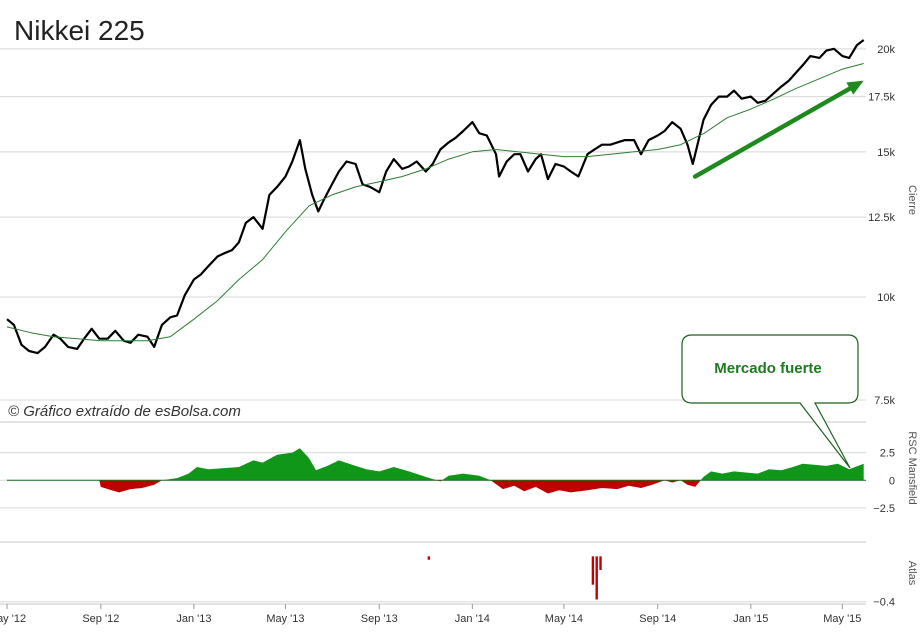 This screenshot has height=634, width=924. I want to click on price-axis-title: Cierre, so click(912, 200).